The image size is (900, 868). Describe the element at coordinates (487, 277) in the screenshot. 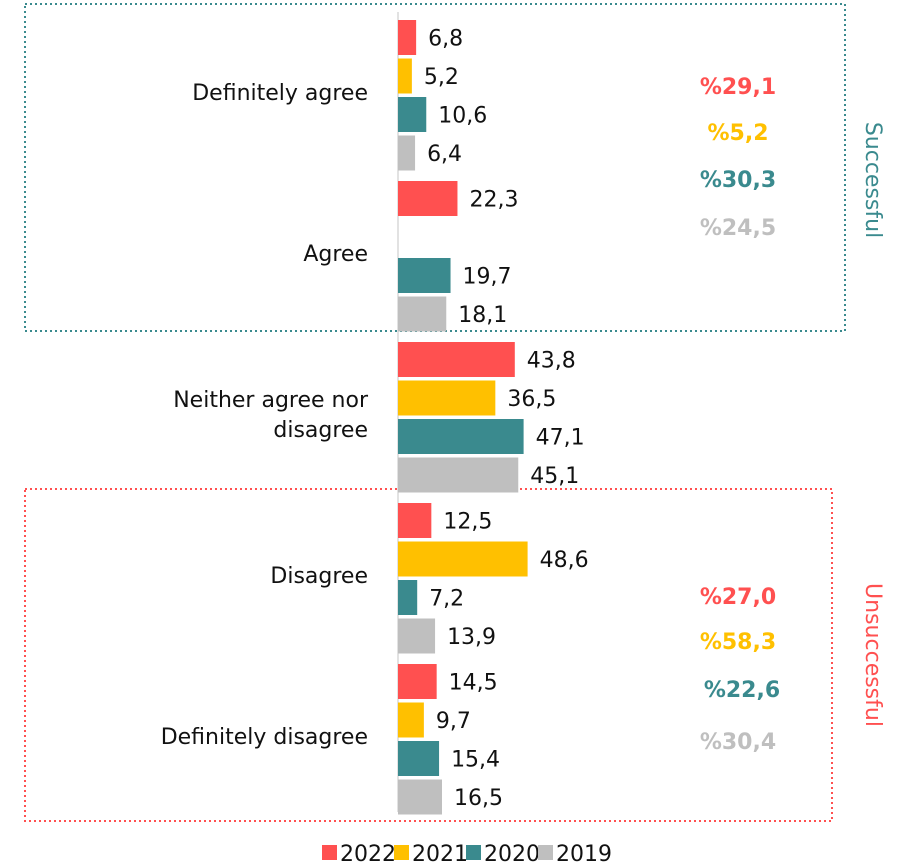

I see `value-label: 19,7` at that location.